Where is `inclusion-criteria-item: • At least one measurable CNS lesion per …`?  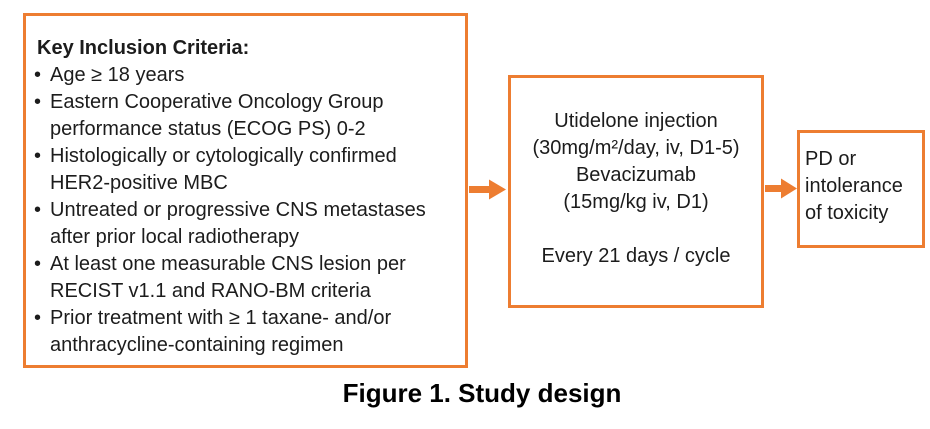 inclusion-criteria-item: • At least one measurable CNS lesion per … is located at coordinates (247, 278).